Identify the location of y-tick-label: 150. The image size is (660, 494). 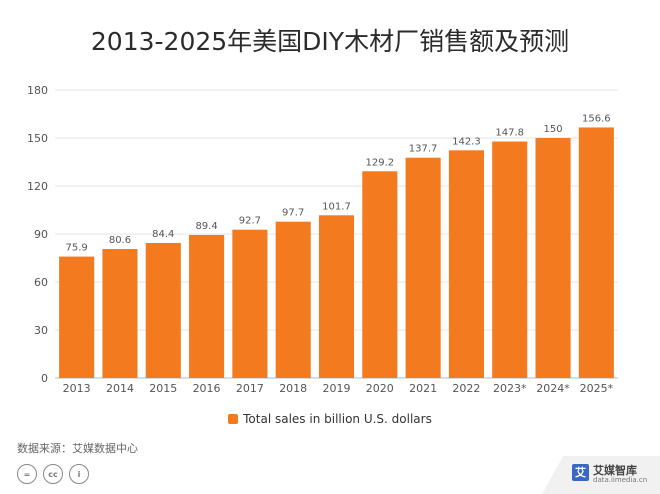
(37, 138).